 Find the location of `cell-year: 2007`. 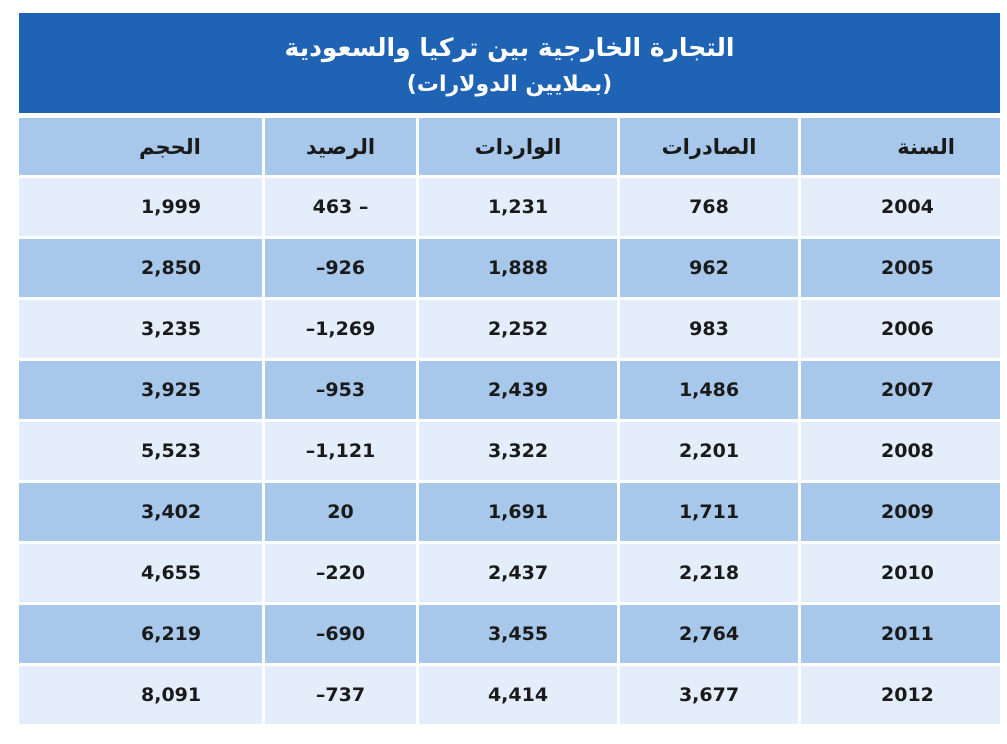

cell-year: 2007 is located at coordinates (900, 390).